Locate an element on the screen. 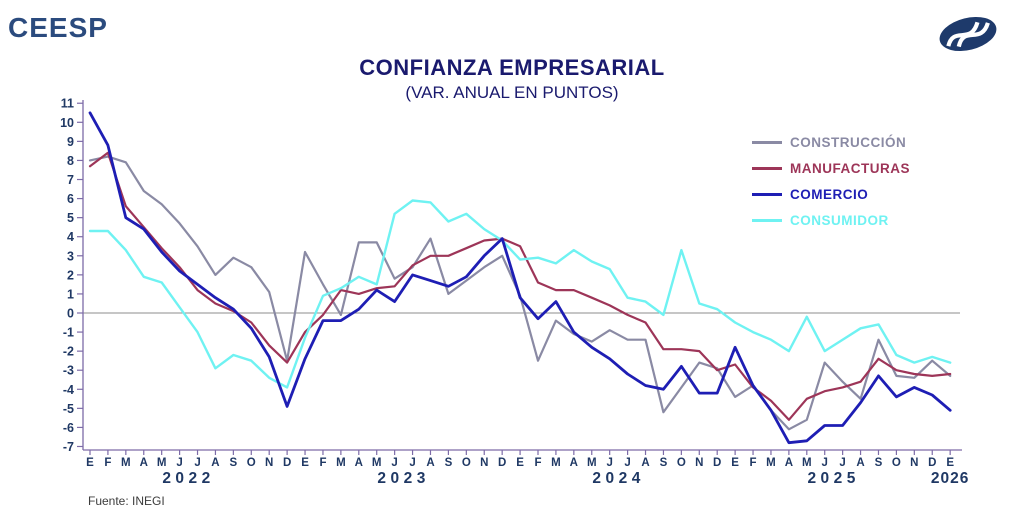 The image size is (1024, 527). legend-item: MANUFACTURAS is located at coordinates (831, 168).